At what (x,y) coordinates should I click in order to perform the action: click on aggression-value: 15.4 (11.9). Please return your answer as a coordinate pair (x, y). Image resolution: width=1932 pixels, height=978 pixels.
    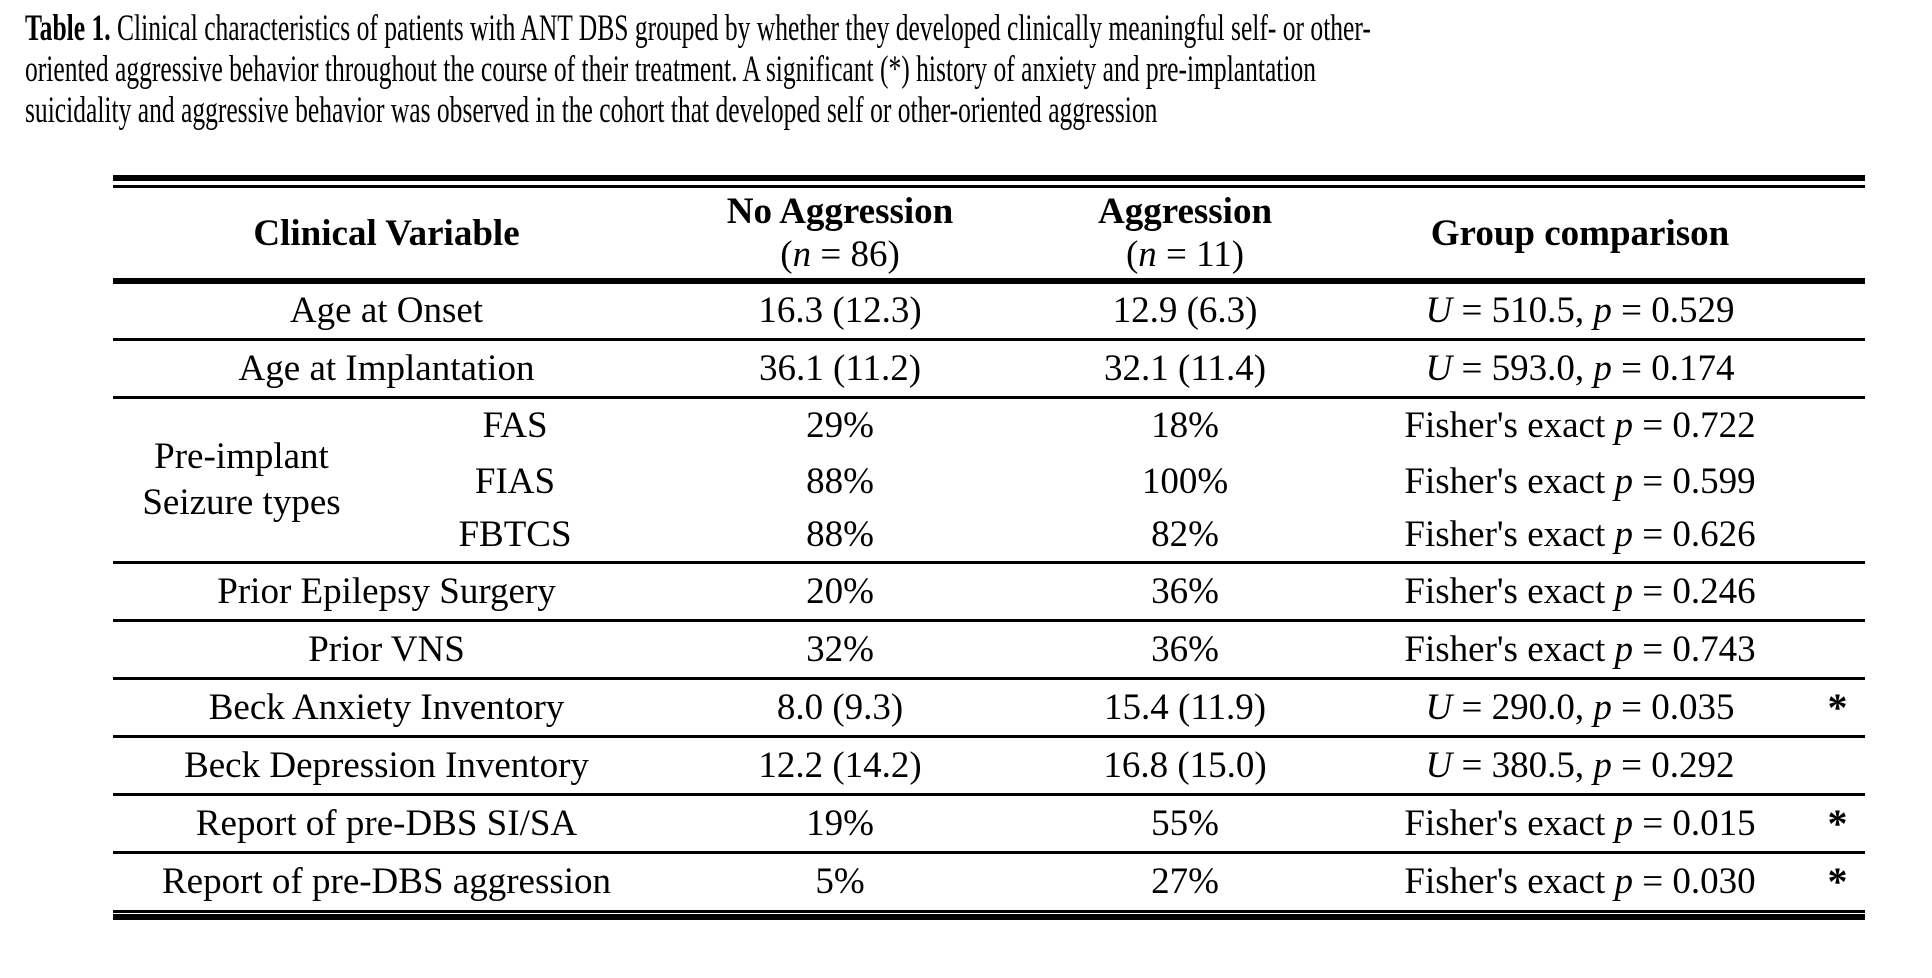
    Looking at the image, I should click on (1185, 707).